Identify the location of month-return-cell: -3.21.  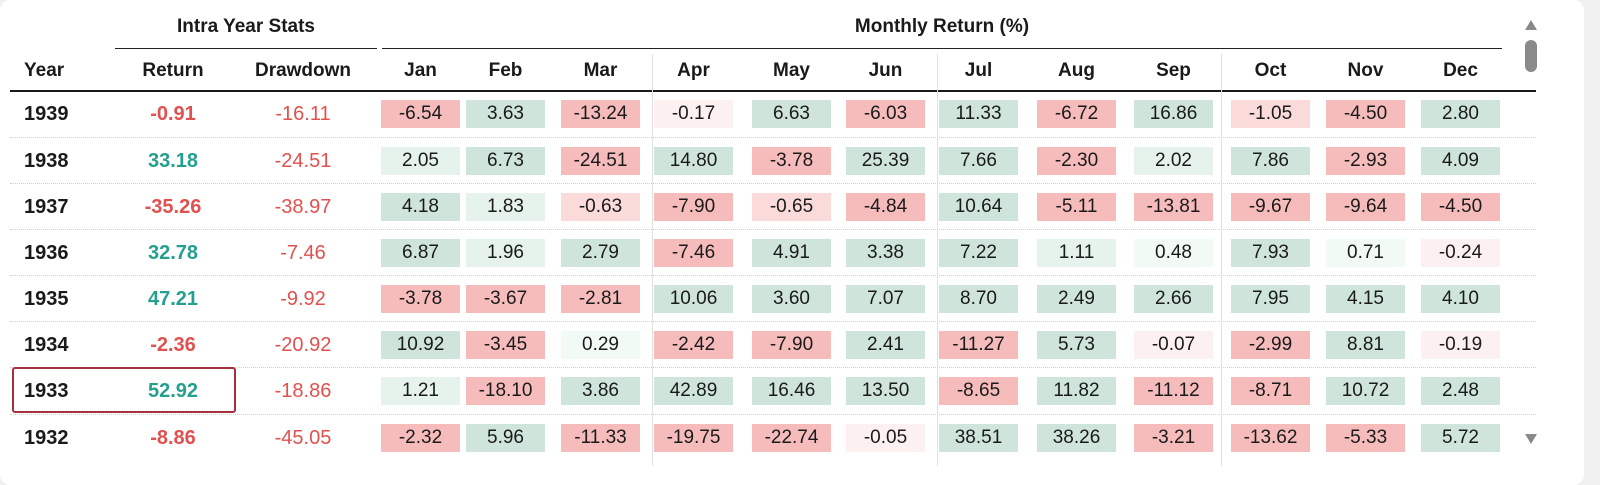
(1173, 438).